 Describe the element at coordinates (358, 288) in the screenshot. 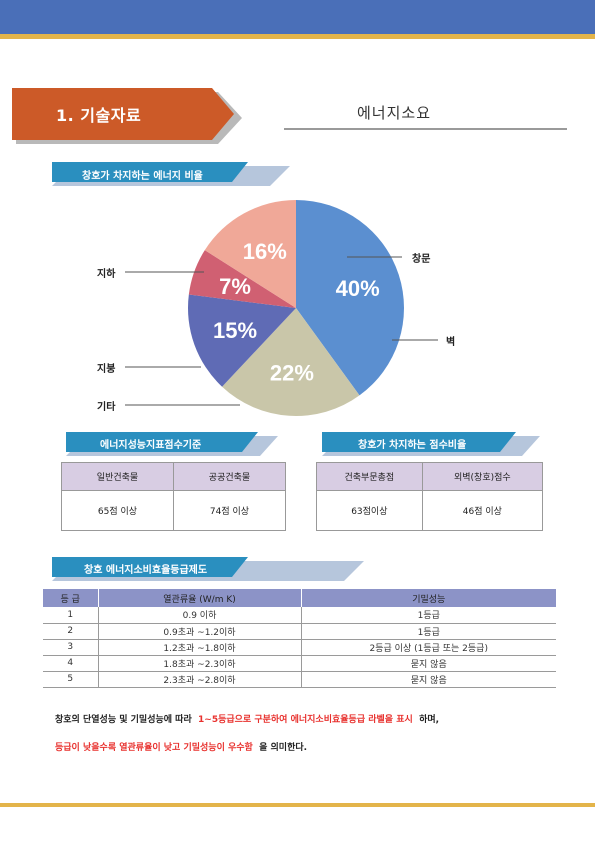

I see `pie-value-label-1: 40%` at that location.